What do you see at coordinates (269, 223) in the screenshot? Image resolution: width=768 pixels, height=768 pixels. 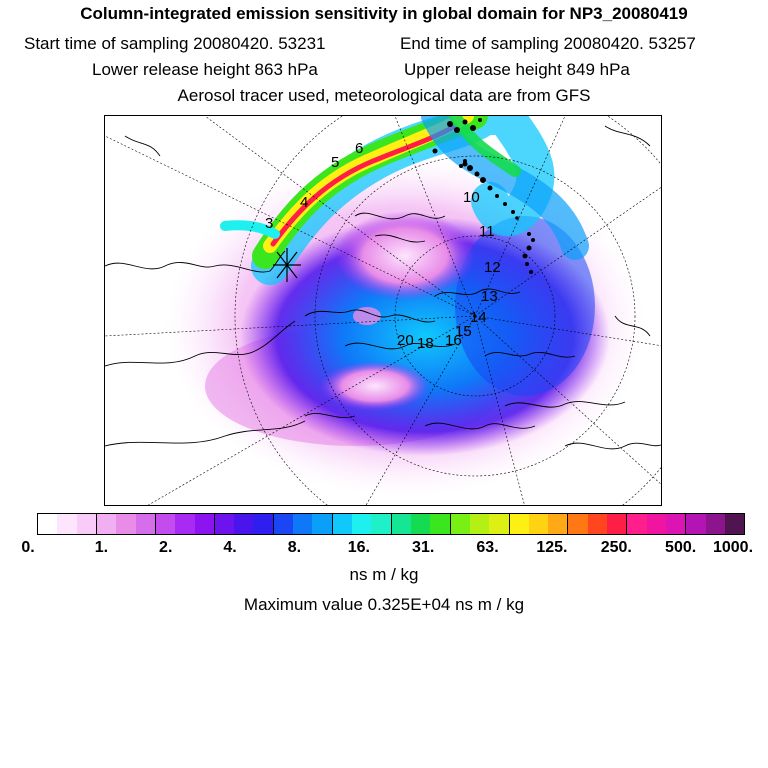 I see `day-label: 3` at bounding box center [269, 223].